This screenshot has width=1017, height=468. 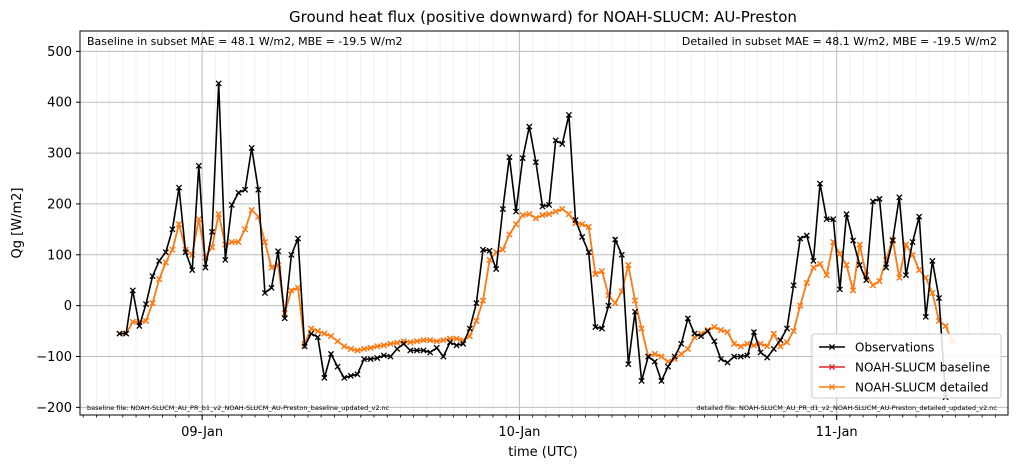 I want to click on y-tick-label: 200, so click(x=59, y=204).